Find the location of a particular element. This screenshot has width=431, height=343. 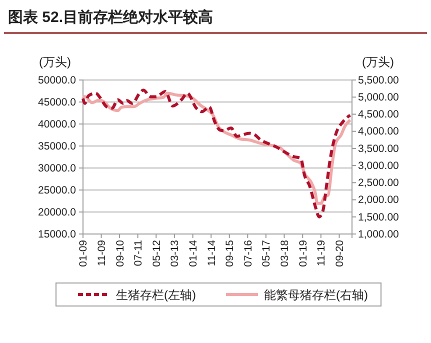

x-tick-label: 09-15 is located at coordinates (230, 253).